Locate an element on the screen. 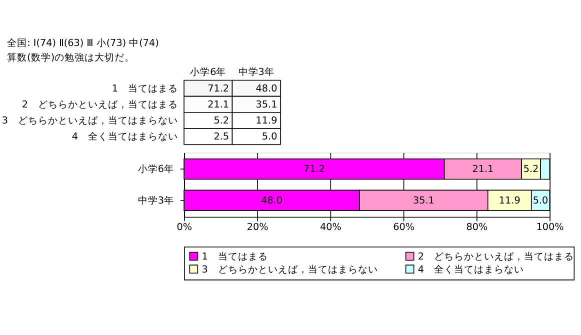 The height and width of the screenshot is (335, 581). y-tick-label: 中学3年 is located at coordinates (156, 200).